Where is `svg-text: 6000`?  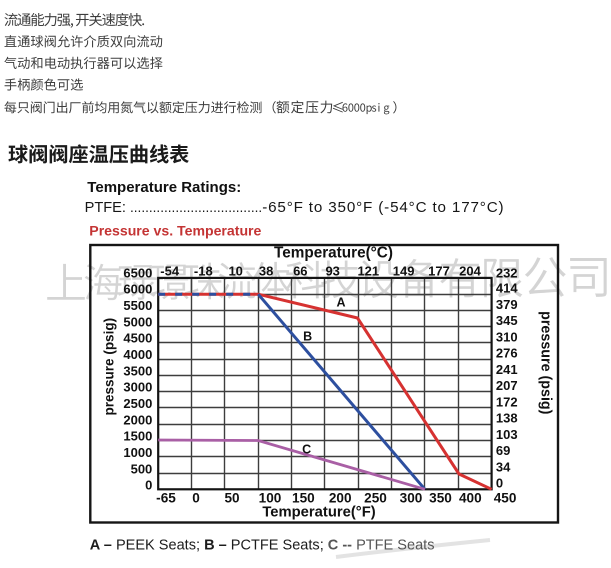 svg-text: 6000 is located at coordinates (137, 289).